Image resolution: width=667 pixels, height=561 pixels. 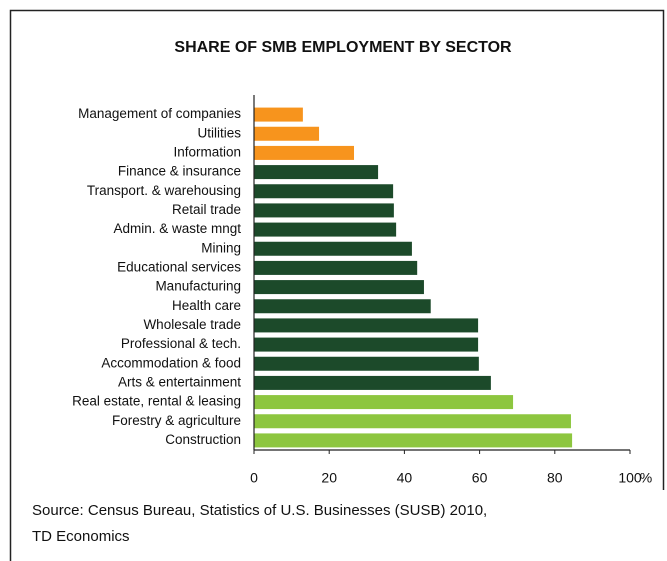 I want to click on x-tick-label: 0, so click(x=254, y=478).